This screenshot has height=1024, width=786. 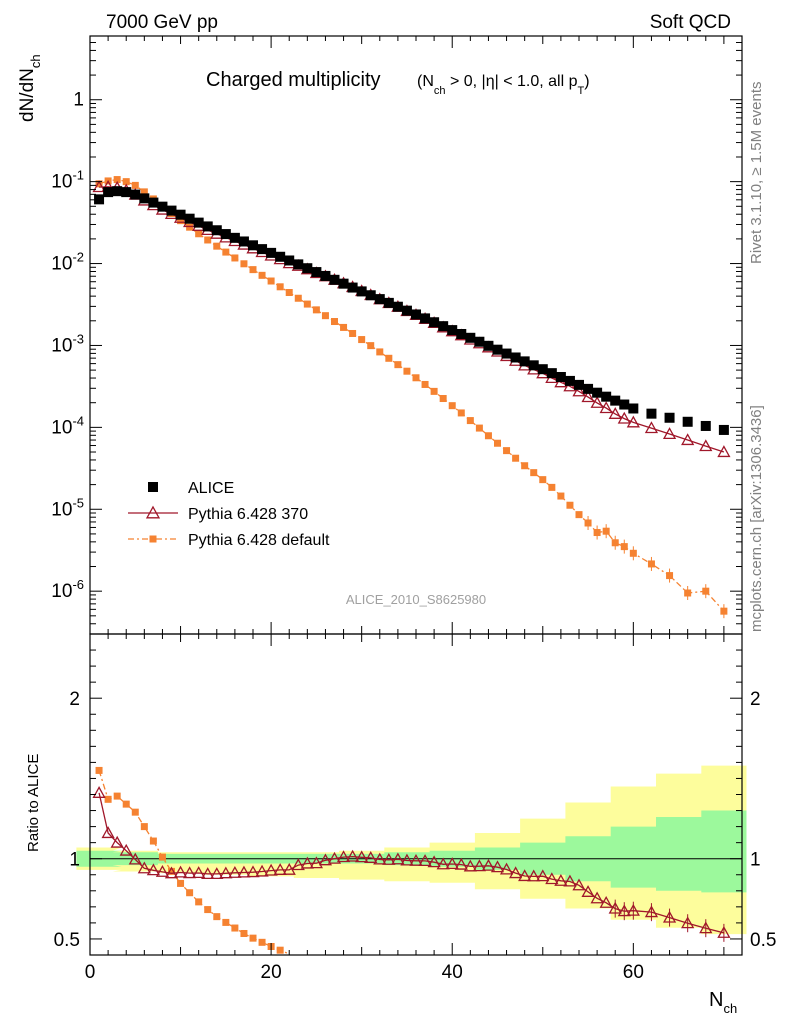 I want to click on main-ylabel: dN/dNch, so click(x=30, y=88).